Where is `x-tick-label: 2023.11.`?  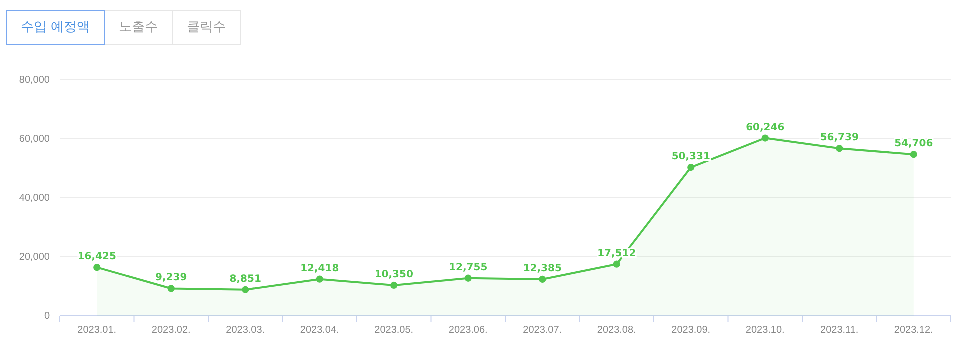 x-tick-label: 2023.11. is located at coordinates (839, 330).